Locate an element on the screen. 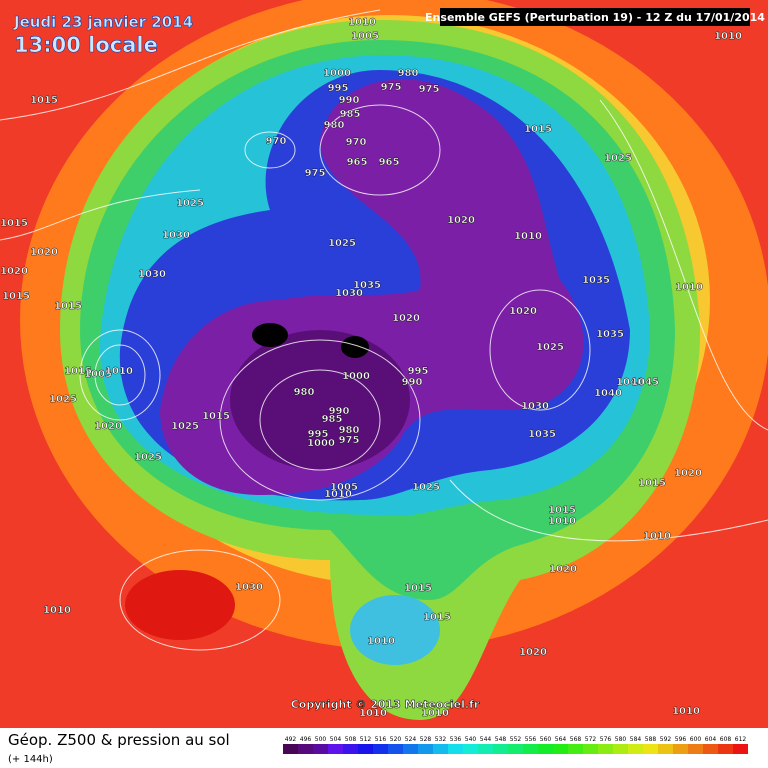 The height and width of the screenshot is (768, 768). footer-title: Géop. Z500 & pression au sol is located at coordinates (119, 740).